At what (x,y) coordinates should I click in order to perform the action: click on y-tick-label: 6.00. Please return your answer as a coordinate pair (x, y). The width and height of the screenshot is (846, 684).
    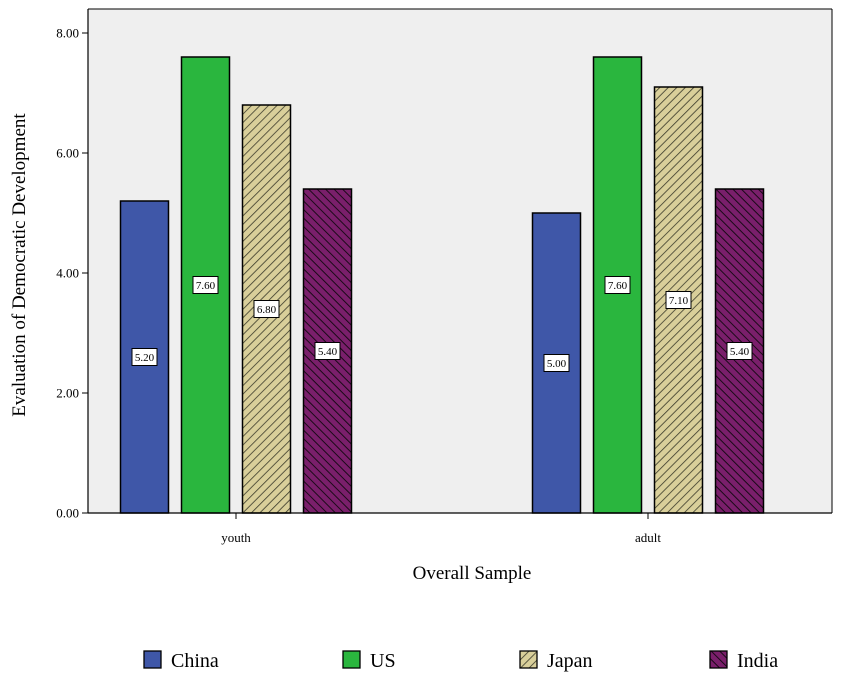
    Looking at the image, I should click on (67, 153).